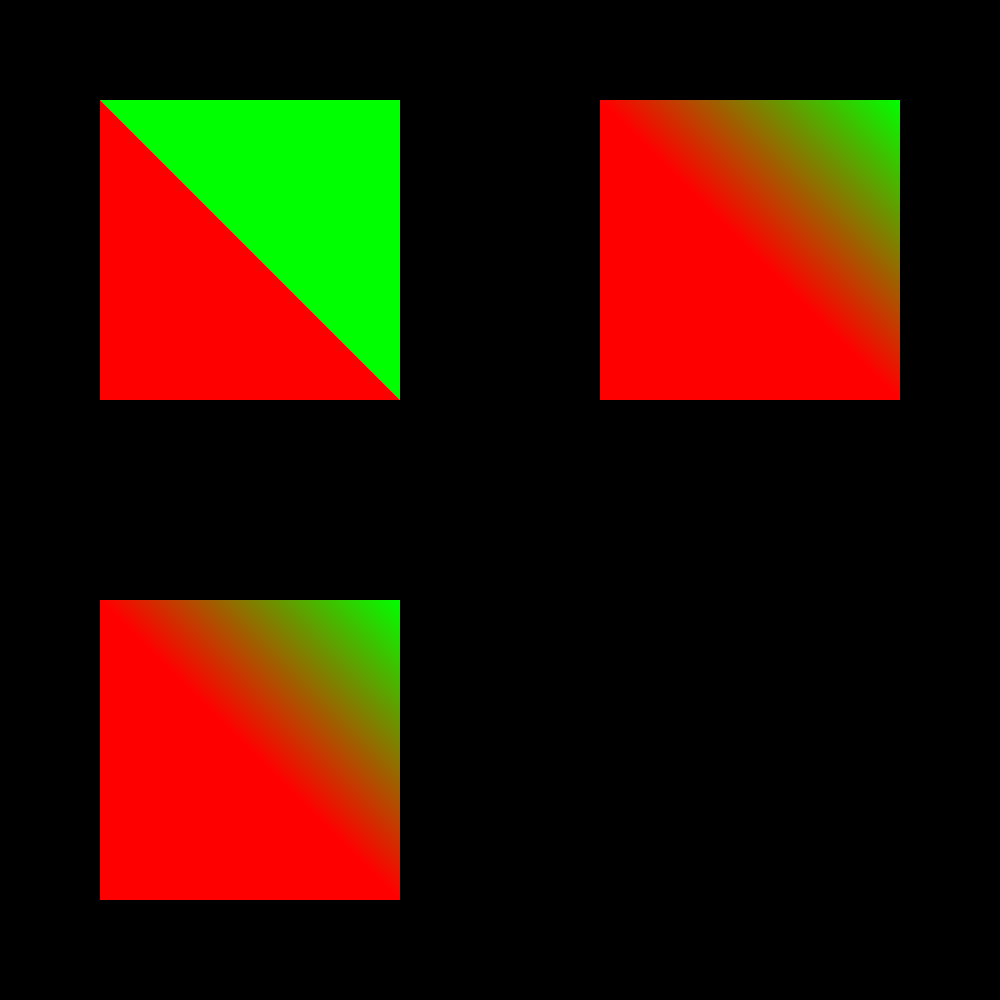  Describe the element at coordinates (250, 250) in the screenshot. I see `hard-split-swatch` at that location.